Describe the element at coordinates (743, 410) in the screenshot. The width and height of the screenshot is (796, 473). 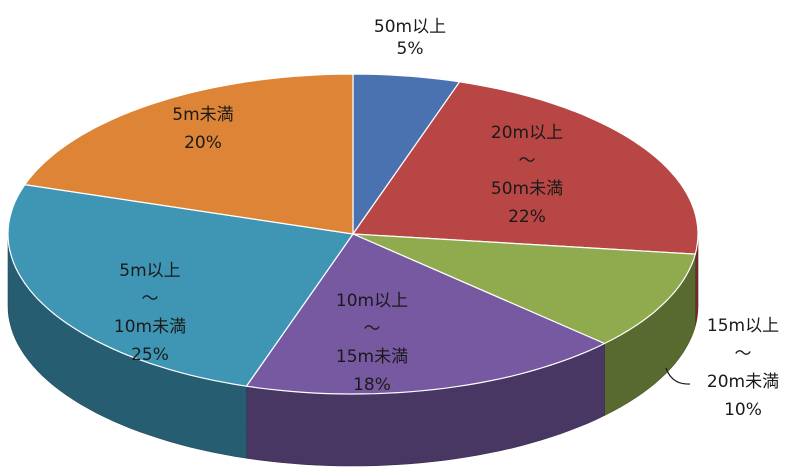
I see `slice-percent: 10%` at that location.